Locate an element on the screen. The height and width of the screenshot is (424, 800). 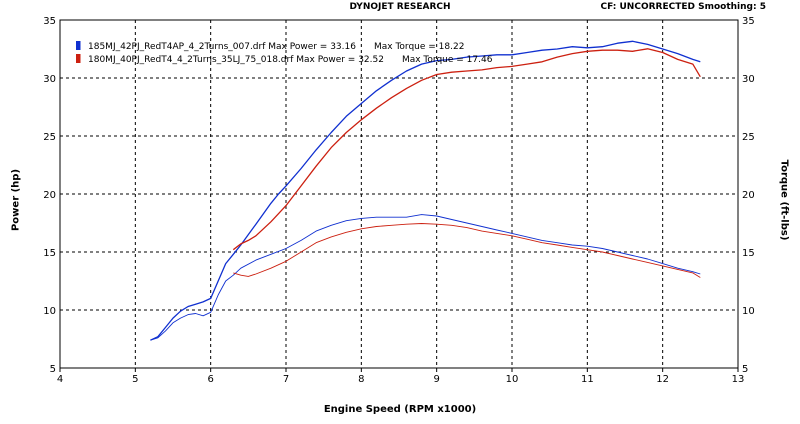
y-tick-label: 15 is located at coordinates (49, 253).